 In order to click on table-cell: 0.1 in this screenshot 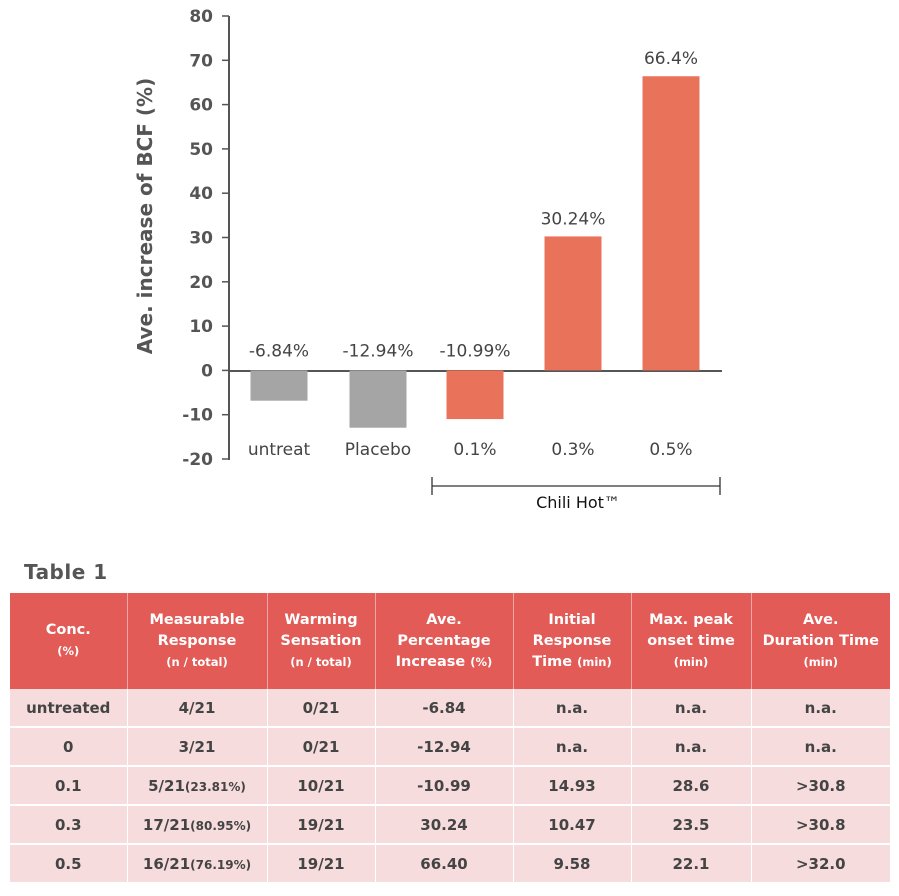, I will do `click(69, 786)`.